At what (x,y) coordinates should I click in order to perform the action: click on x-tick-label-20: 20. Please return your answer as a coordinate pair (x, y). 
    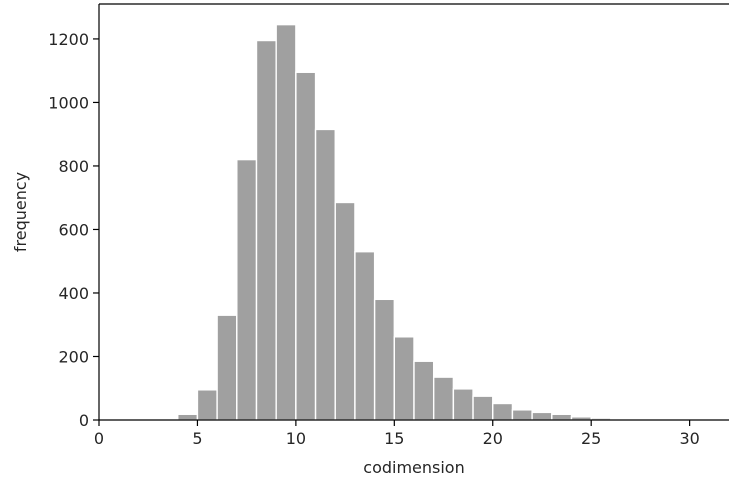
    Looking at the image, I should click on (493, 438).